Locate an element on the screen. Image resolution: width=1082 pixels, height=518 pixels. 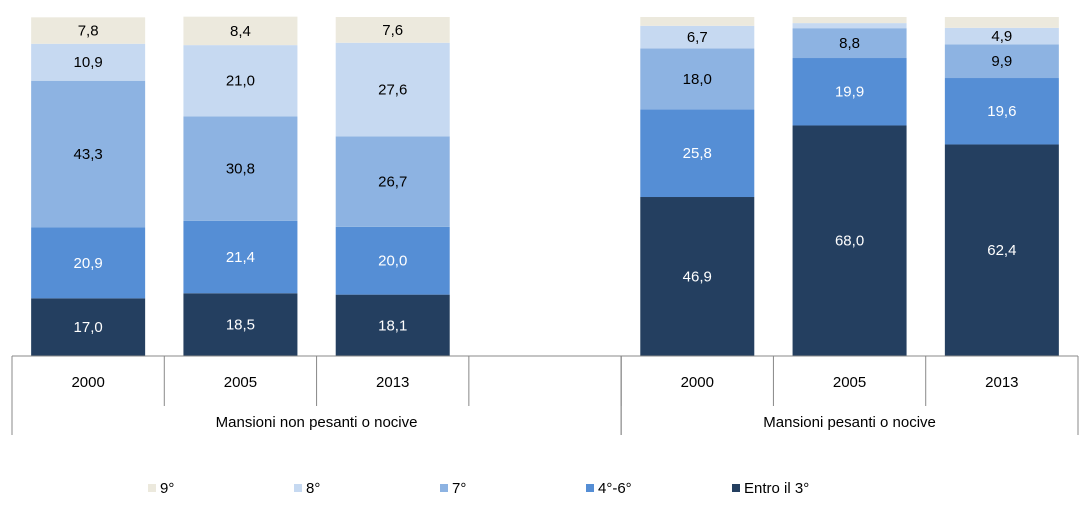
value-label: 30,8 is located at coordinates (240, 169).